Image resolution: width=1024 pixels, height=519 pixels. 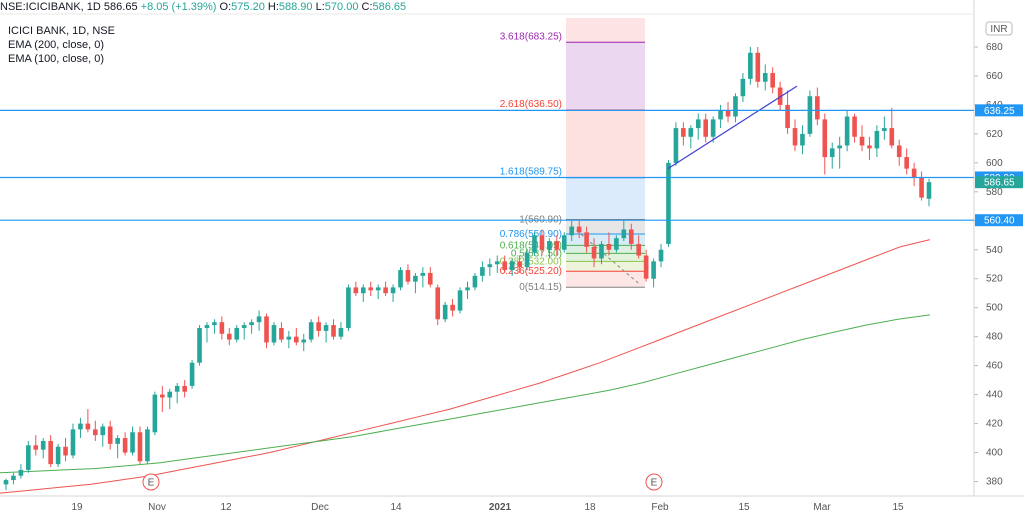 I want to click on change-value: +8.05 (+1.39%), so click(x=178, y=7).